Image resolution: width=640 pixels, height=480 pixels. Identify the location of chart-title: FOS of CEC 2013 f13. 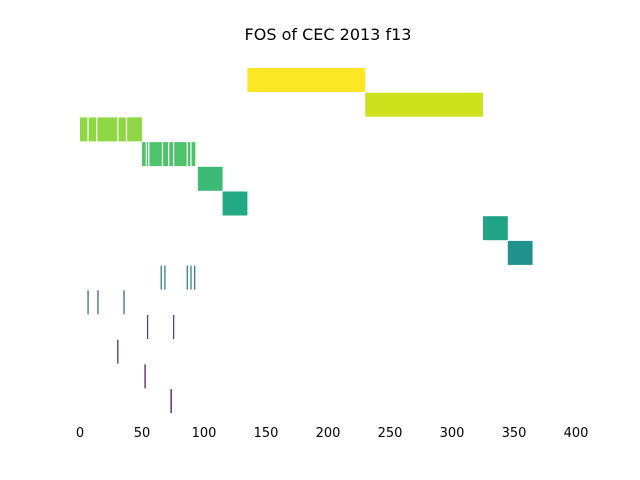
(328, 34).